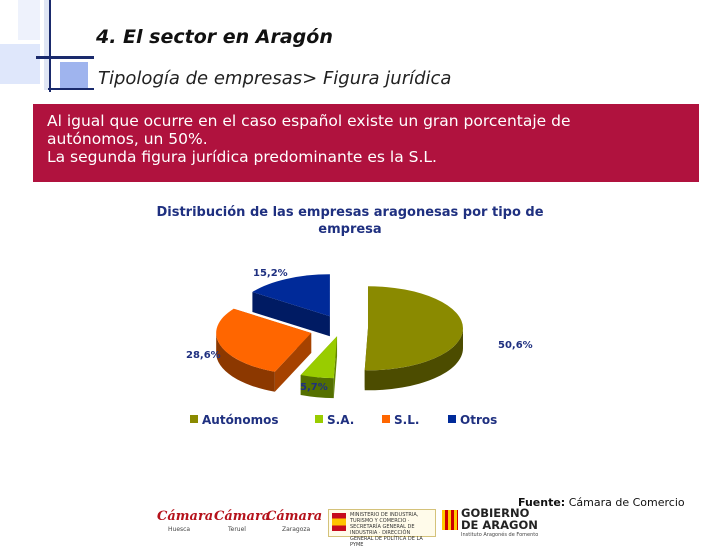 The width and height of the screenshot is (720, 548). What do you see at coordinates (450, 520) in the screenshot?
I see `aragon-emblem-icon` at bounding box center [450, 520].